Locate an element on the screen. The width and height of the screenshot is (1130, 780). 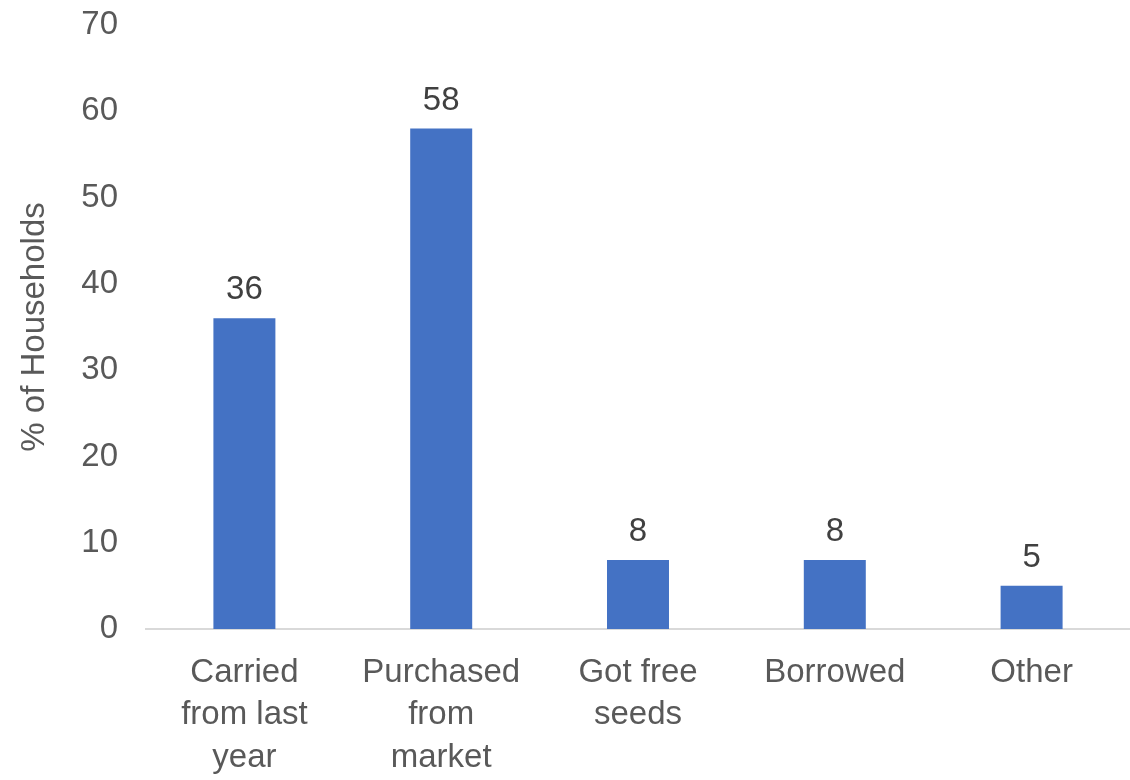
data-label: 5 is located at coordinates (1031, 555).